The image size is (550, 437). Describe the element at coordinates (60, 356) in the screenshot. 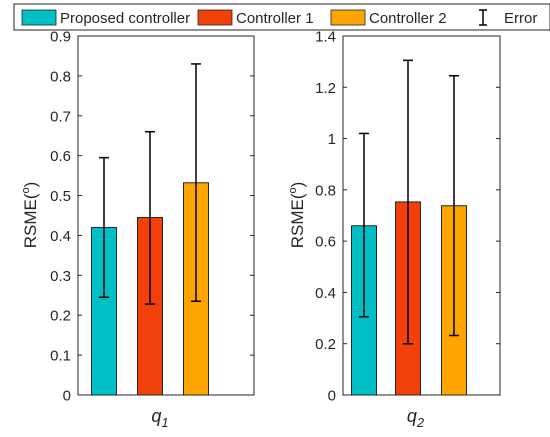

I see `y-tick-label: 0.1` at that location.